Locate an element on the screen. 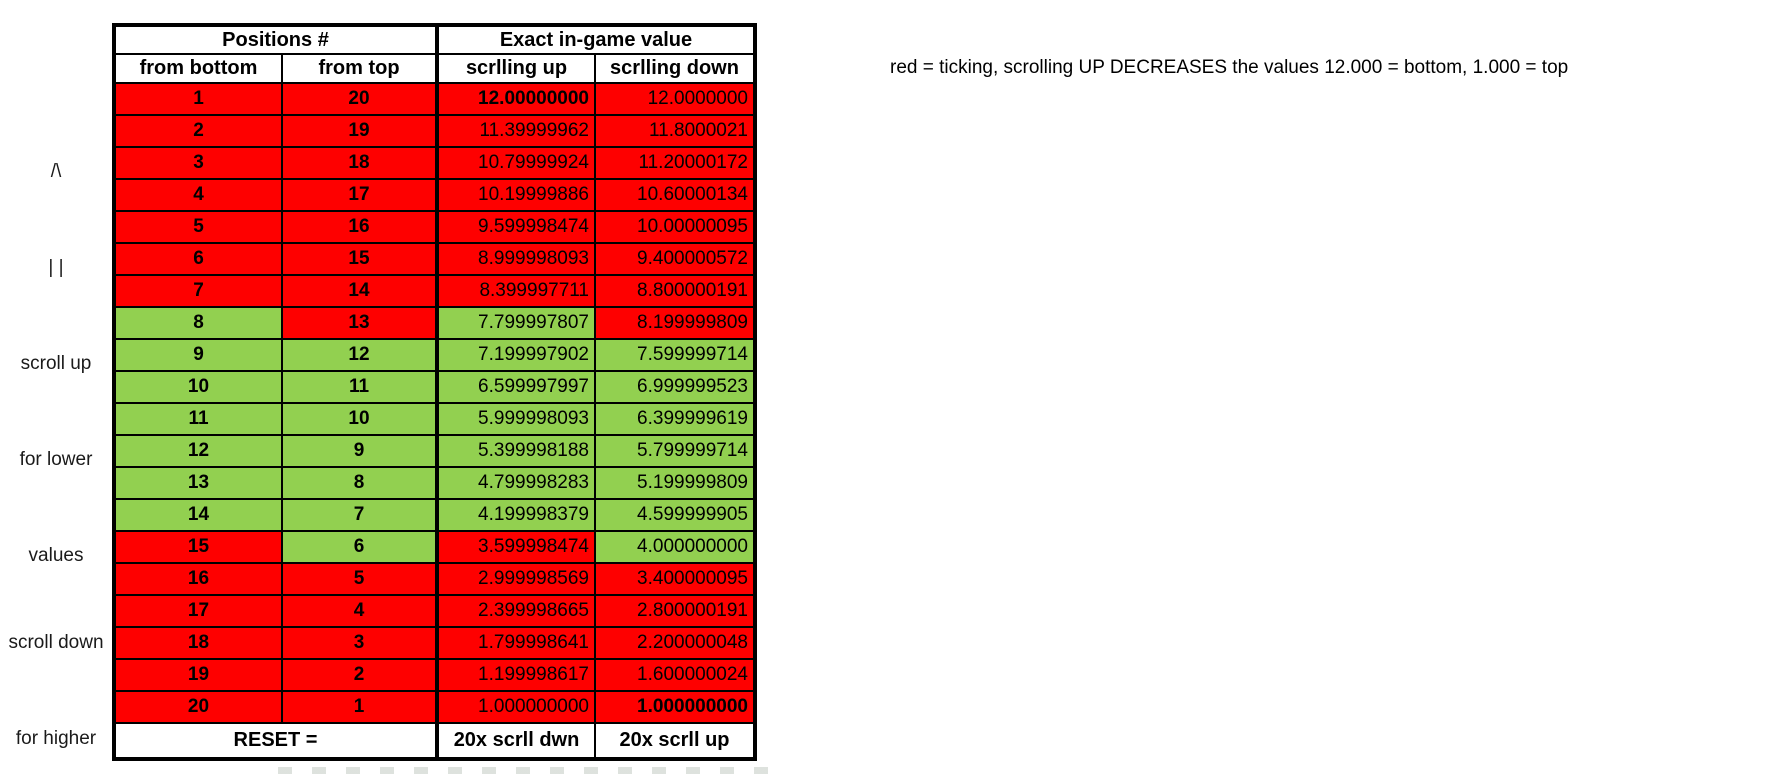 Image resolution: width=1771 pixels, height=783 pixels. table-row: 19 2 1.199998617 1.600000024 is located at coordinates (434, 675).